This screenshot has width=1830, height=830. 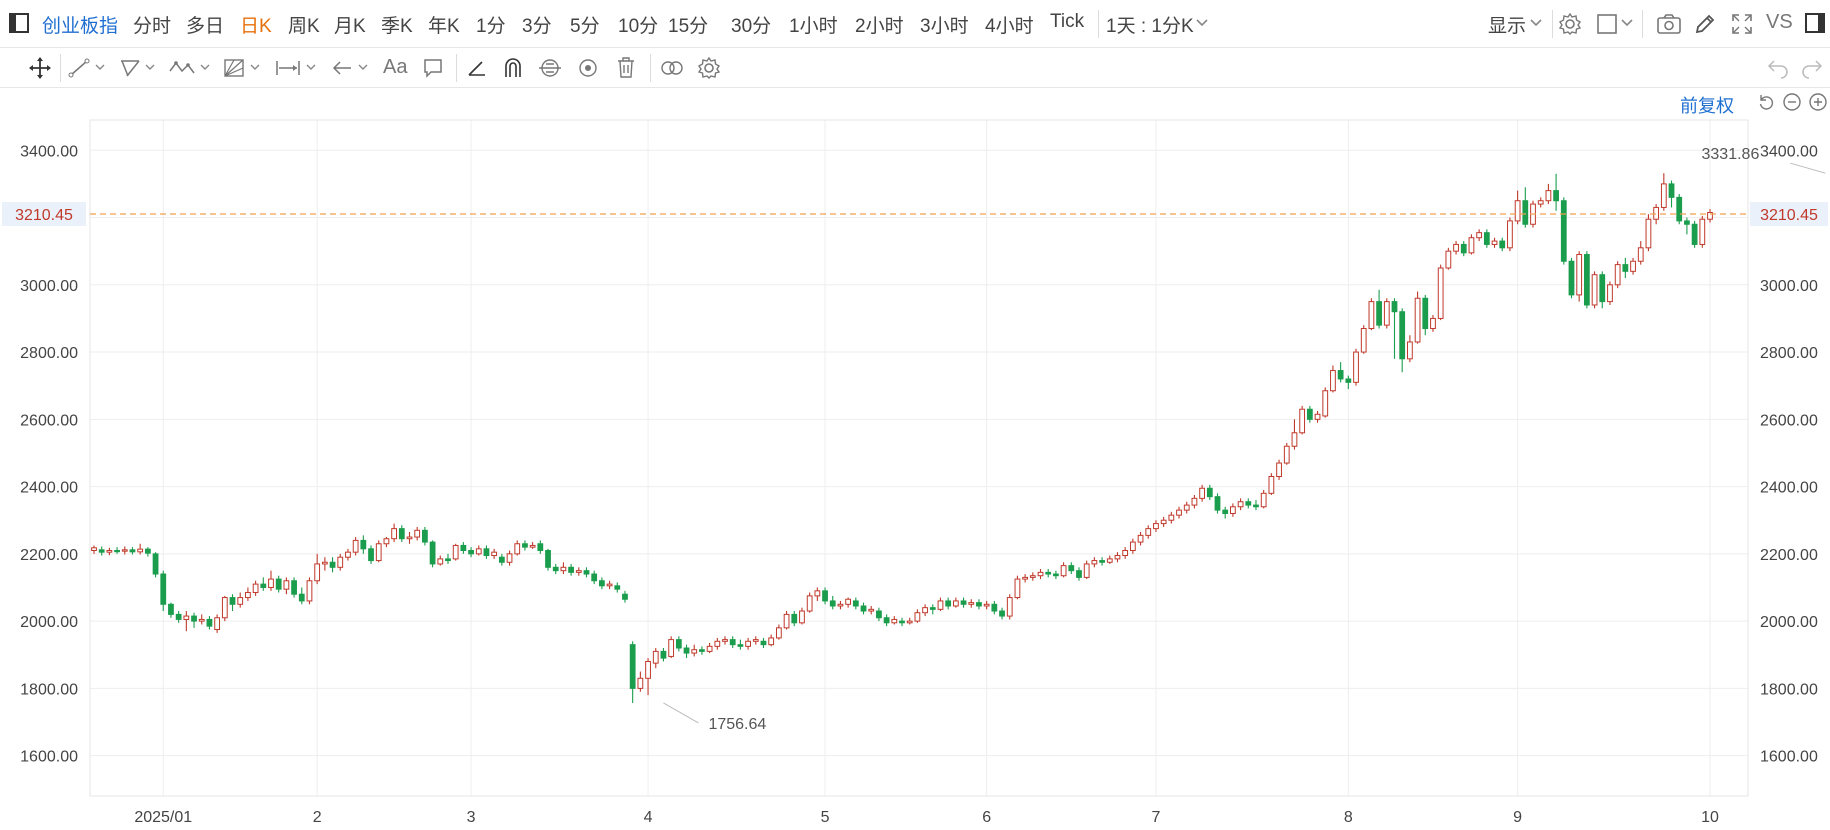 What do you see at coordinates (585, 26) in the screenshot?
I see `period-tab: 5分` at bounding box center [585, 26].